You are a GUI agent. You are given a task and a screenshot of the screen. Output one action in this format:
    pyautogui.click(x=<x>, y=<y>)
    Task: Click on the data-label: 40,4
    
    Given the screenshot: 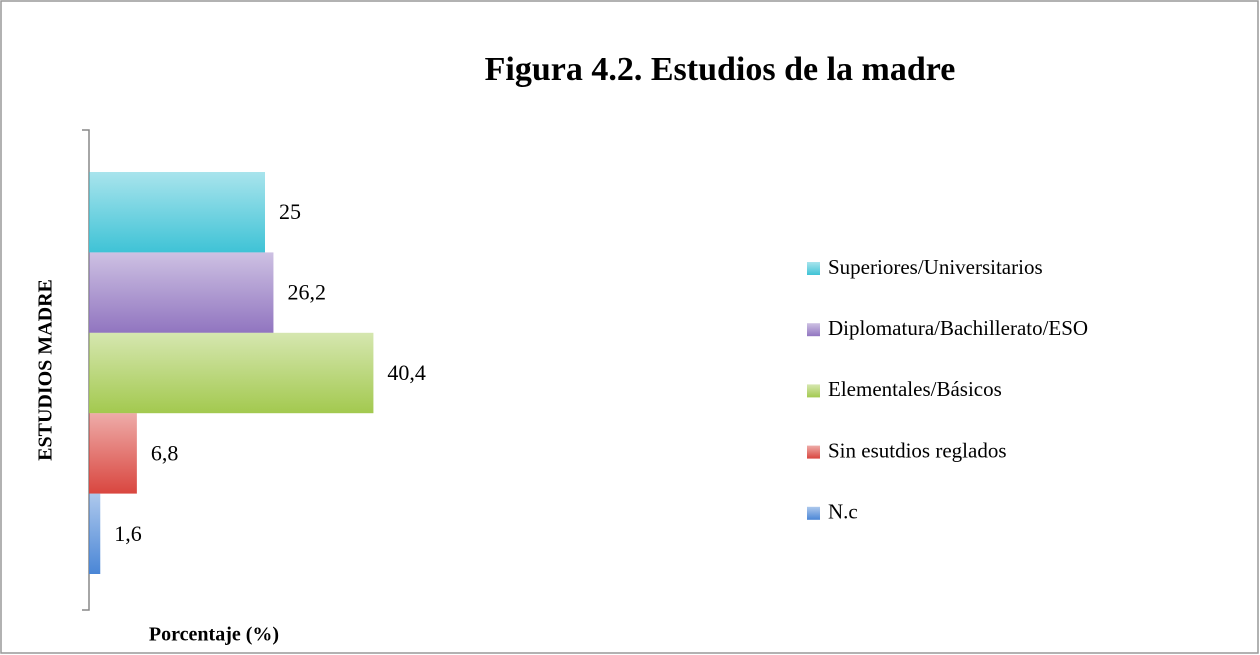 What is the action you would take?
    pyautogui.click(x=406, y=372)
    